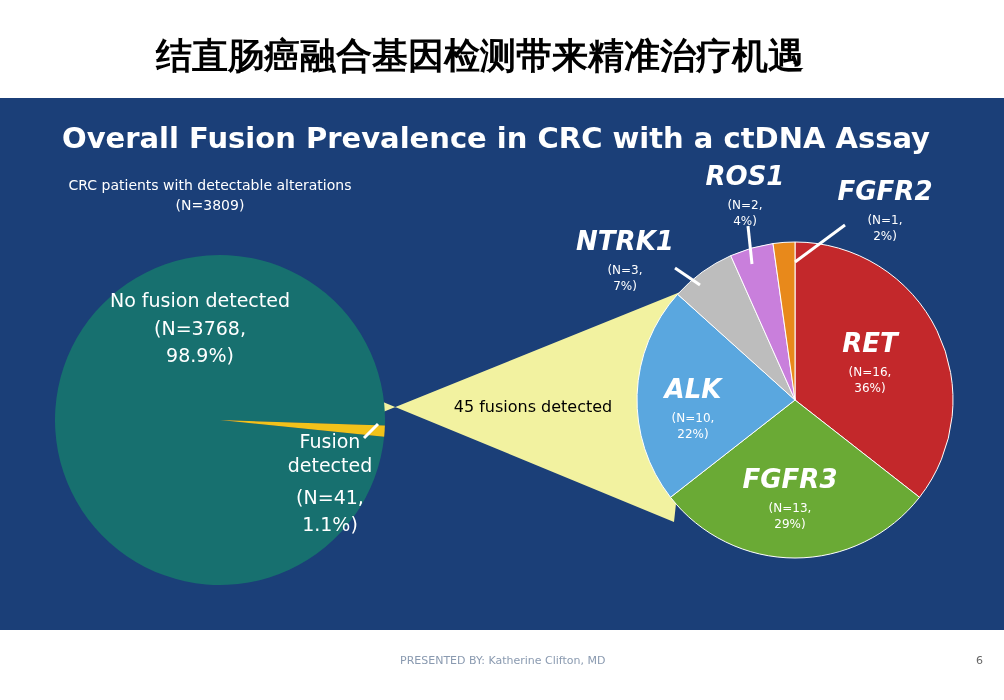 Image resolution: width=1004 pixels, height=700 pixels. What do you see at coordinates (210, 205) in the screenshot?
I see `chart-subtitle: (N=3809)` at bounding box center [210, 205].